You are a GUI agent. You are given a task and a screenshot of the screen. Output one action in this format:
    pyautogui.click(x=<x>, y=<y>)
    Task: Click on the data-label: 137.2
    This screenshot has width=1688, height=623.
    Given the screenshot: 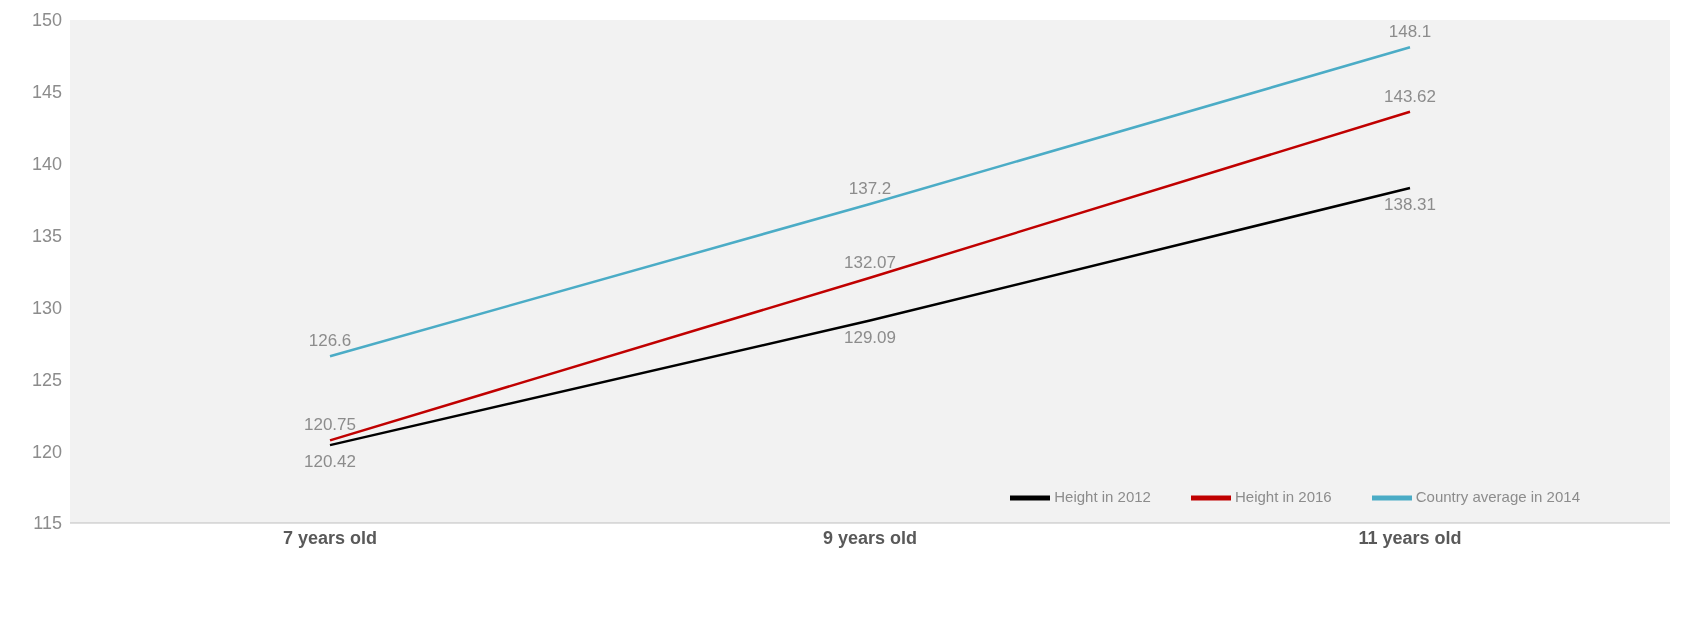 What is the action you would take?
    pyautogui.click(x=870, y=188)
    